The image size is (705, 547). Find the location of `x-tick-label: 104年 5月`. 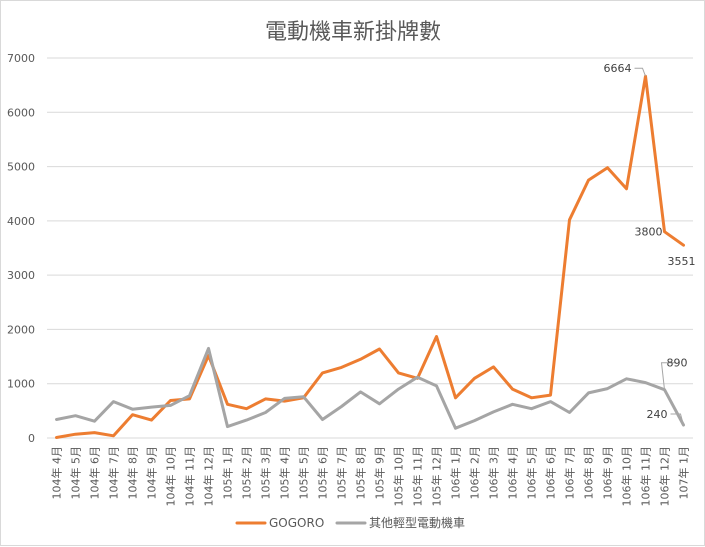

x-tick-label: 104年 5月 is located at coordinates (76, 473).